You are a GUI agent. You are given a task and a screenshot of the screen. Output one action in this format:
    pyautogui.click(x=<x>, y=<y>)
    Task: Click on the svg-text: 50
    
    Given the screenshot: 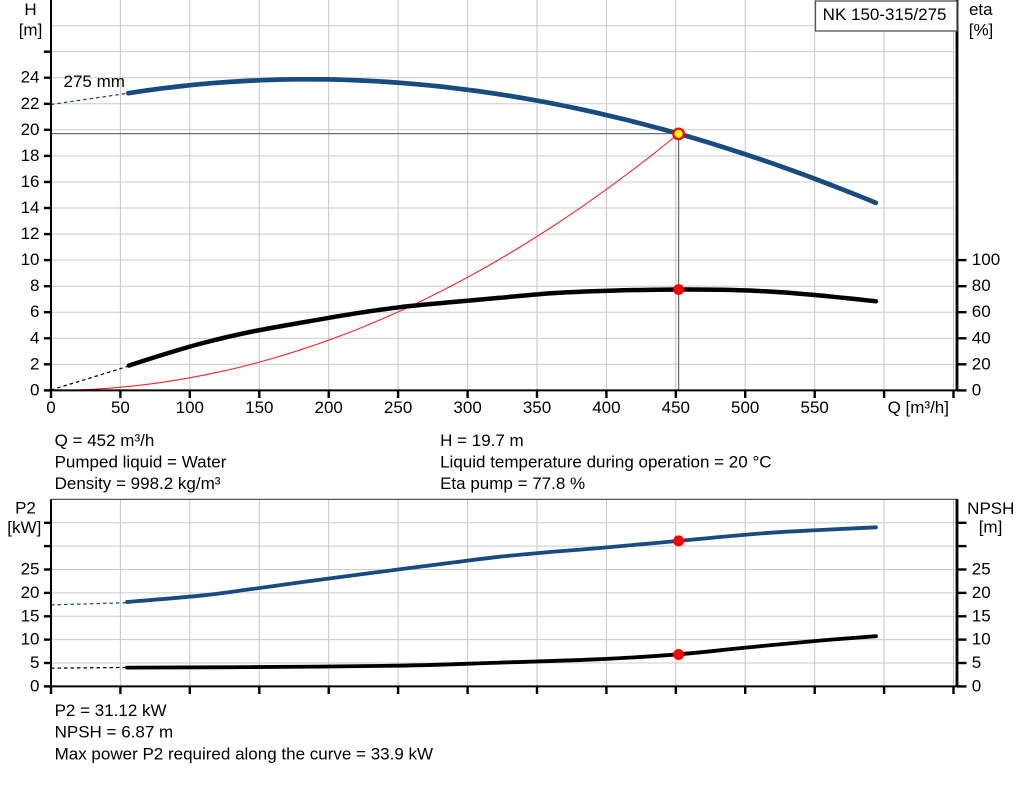 What is the action you would take?
    pyautogui.click(x=120, y=407)
    